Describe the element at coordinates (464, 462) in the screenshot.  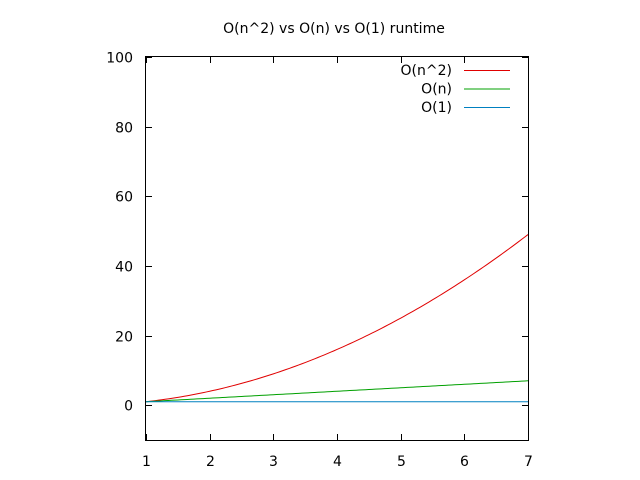
I see `x-tick-label: 6` at that location.